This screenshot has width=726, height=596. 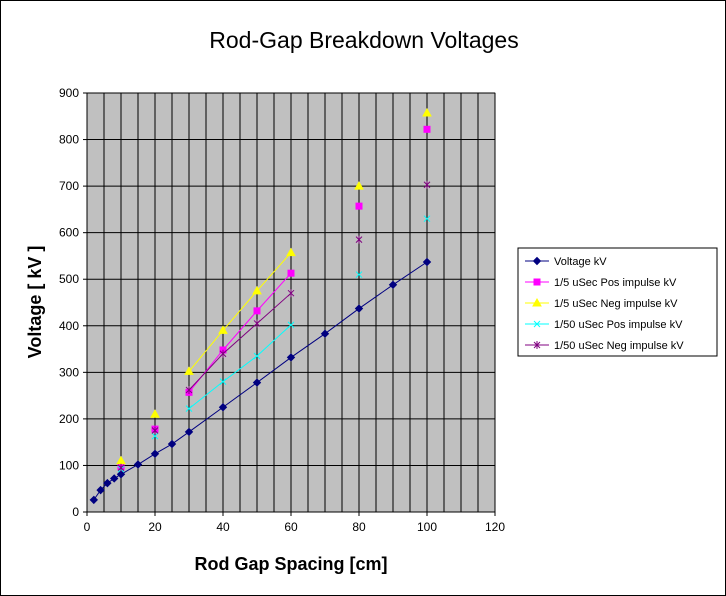 I want to click on y-tick-label: 200, so click(x=69, y=419).